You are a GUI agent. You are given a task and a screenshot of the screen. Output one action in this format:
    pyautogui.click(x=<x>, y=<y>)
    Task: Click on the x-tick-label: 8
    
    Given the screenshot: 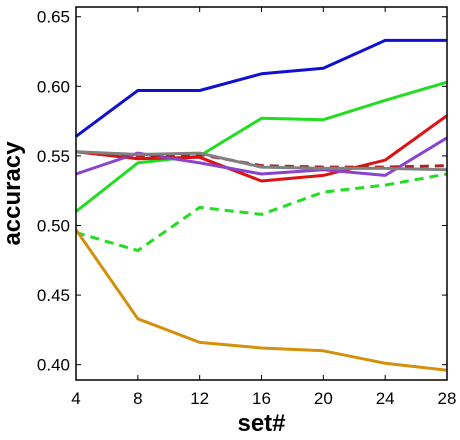 What is the action you would take?
    pyautogui.click(x=137, y=398)
    